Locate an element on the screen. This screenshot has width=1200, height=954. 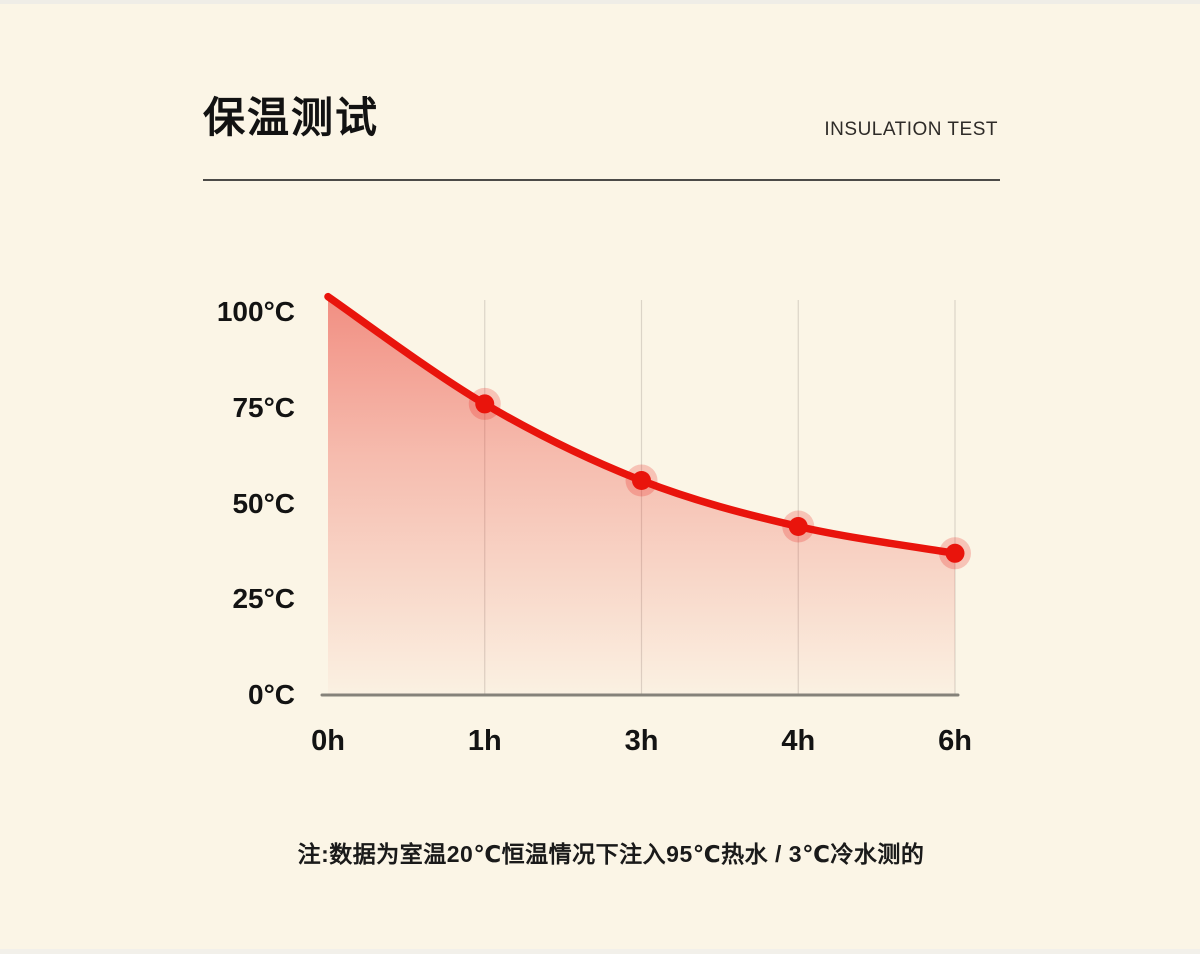
x-tick-label-4h: 4h is located at coordinates (798, 741).